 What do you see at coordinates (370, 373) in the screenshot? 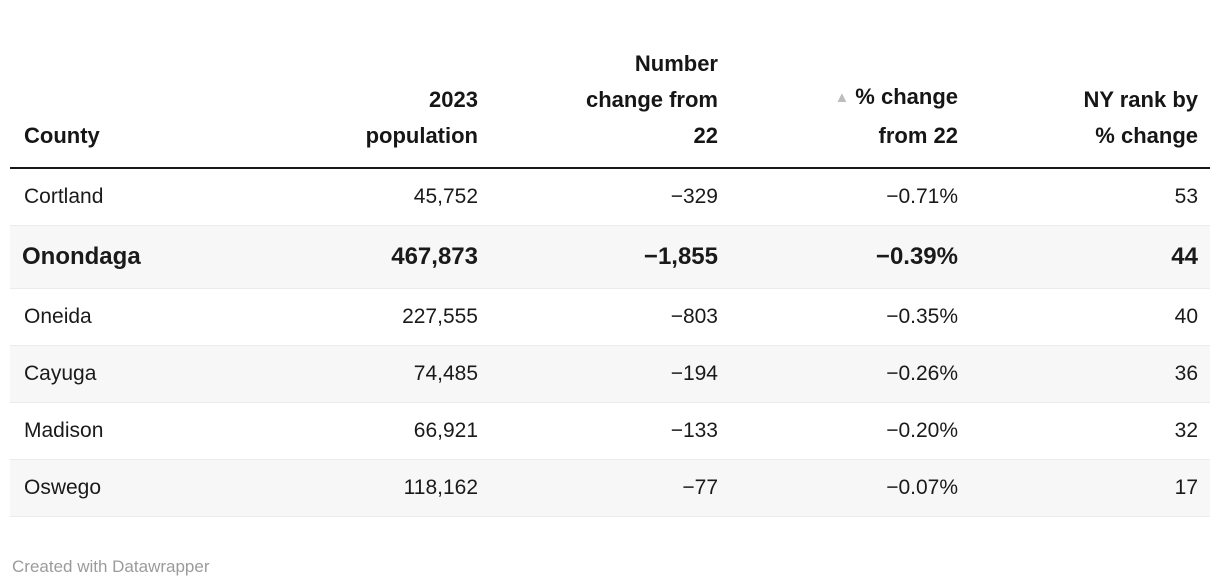
I see `cell-population: 74,485` at bounding box center [370, 373].